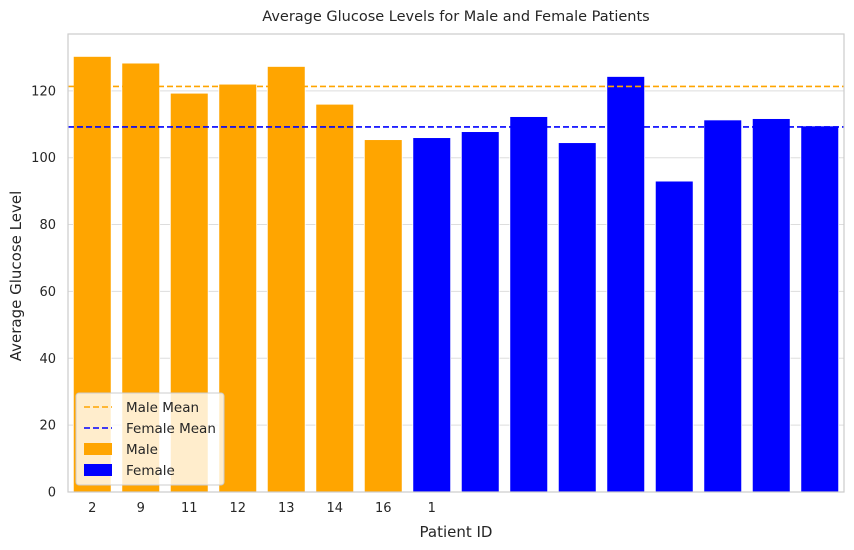  I want to click on x-tick-label: 9, so click(141, 508).